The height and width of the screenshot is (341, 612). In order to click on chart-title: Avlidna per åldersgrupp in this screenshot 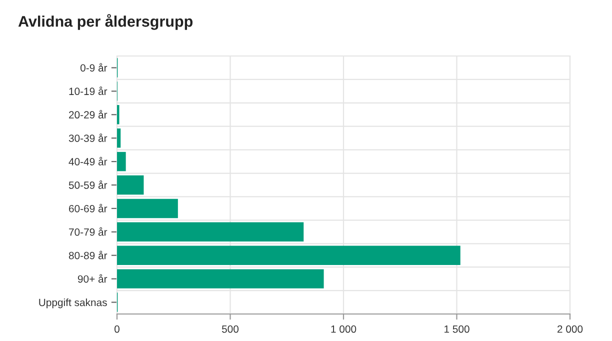, I will do `click(105, 22)`.